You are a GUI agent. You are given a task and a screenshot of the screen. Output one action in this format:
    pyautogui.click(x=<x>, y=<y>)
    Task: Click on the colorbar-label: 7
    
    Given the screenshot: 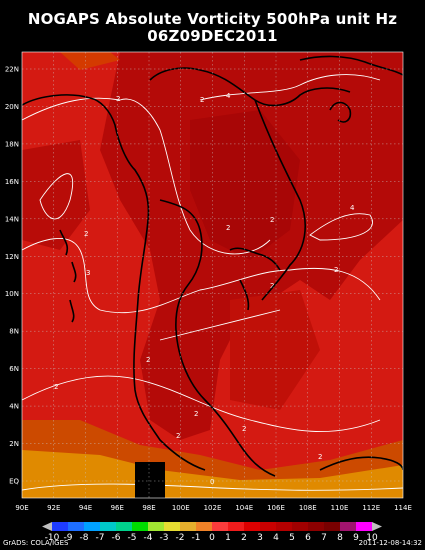 What is the action you would take?
    pyautogui.click(x=324, y=538)
    